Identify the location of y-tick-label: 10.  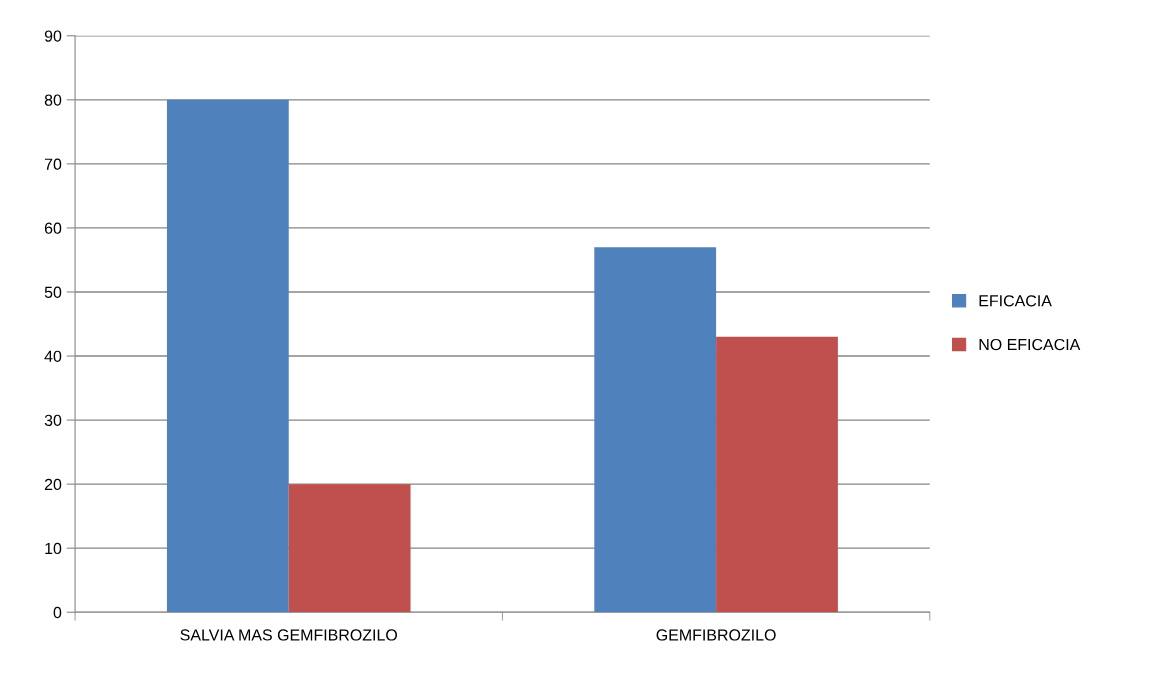
(53, 548).